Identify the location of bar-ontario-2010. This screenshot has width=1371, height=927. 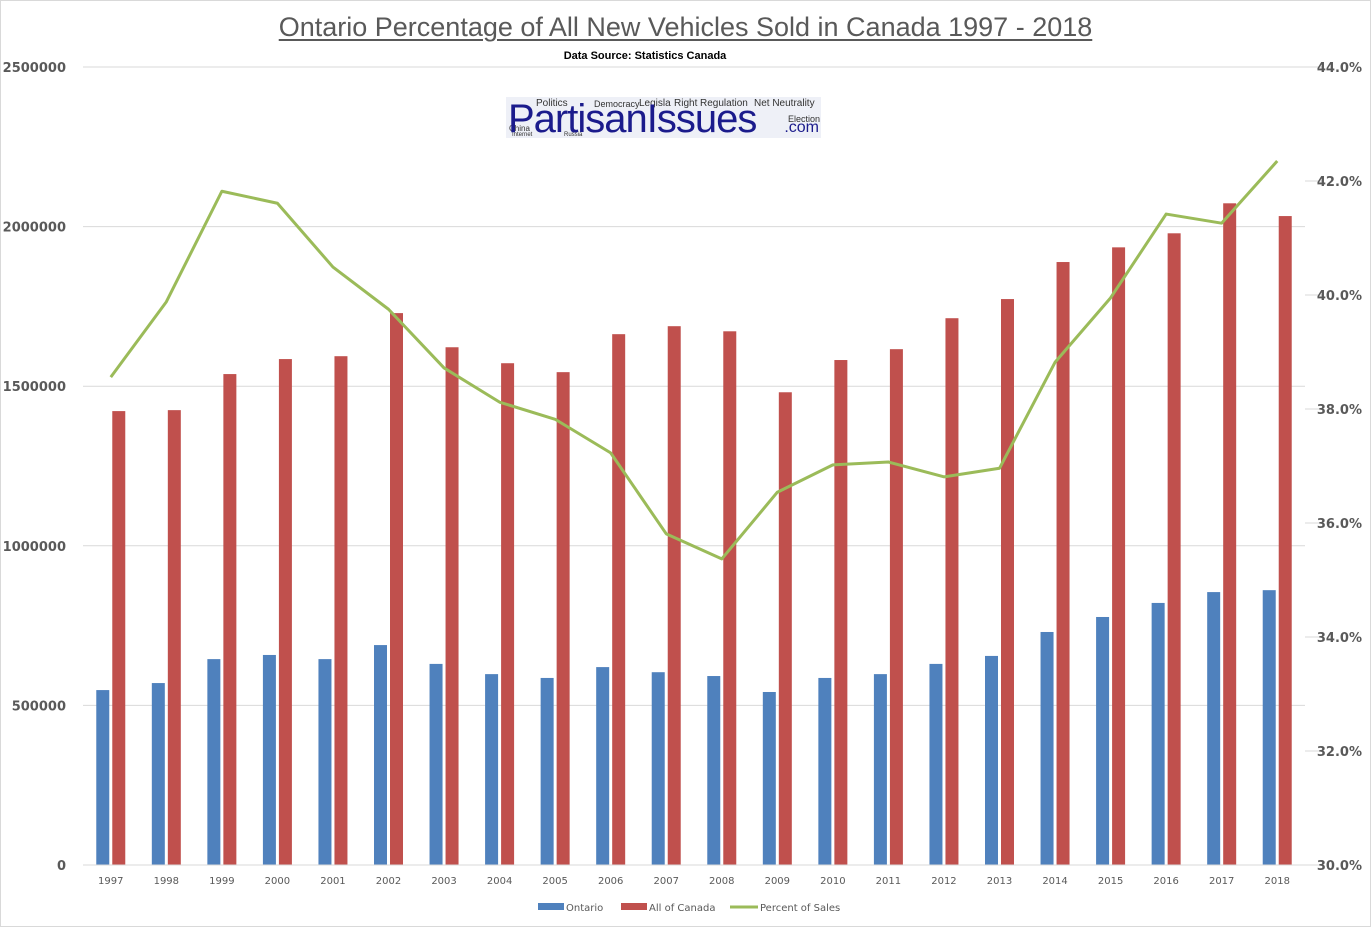
(825, 771).